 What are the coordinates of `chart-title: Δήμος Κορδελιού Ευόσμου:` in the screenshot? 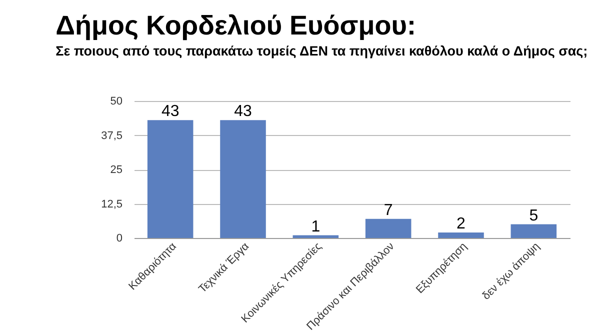 It's located at (236, 25).